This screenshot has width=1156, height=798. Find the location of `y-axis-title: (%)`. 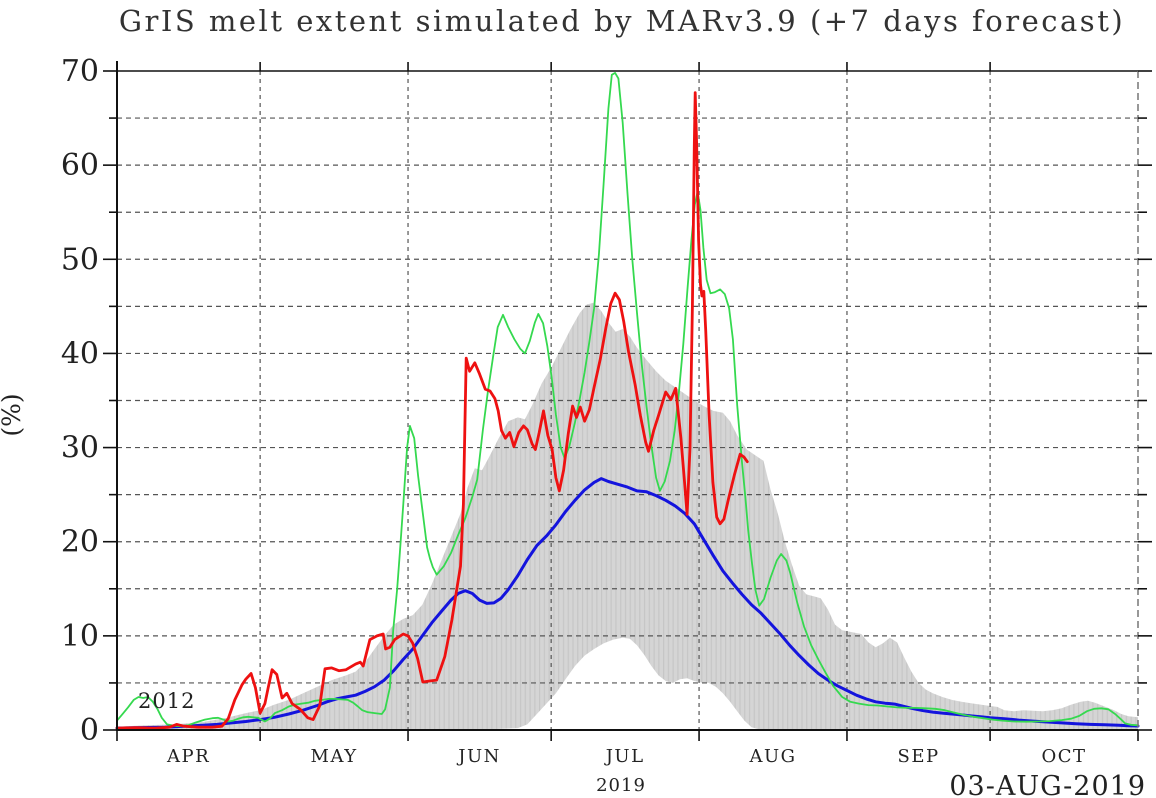

y-axis-title: (%) is located at coordinates (13, 414).